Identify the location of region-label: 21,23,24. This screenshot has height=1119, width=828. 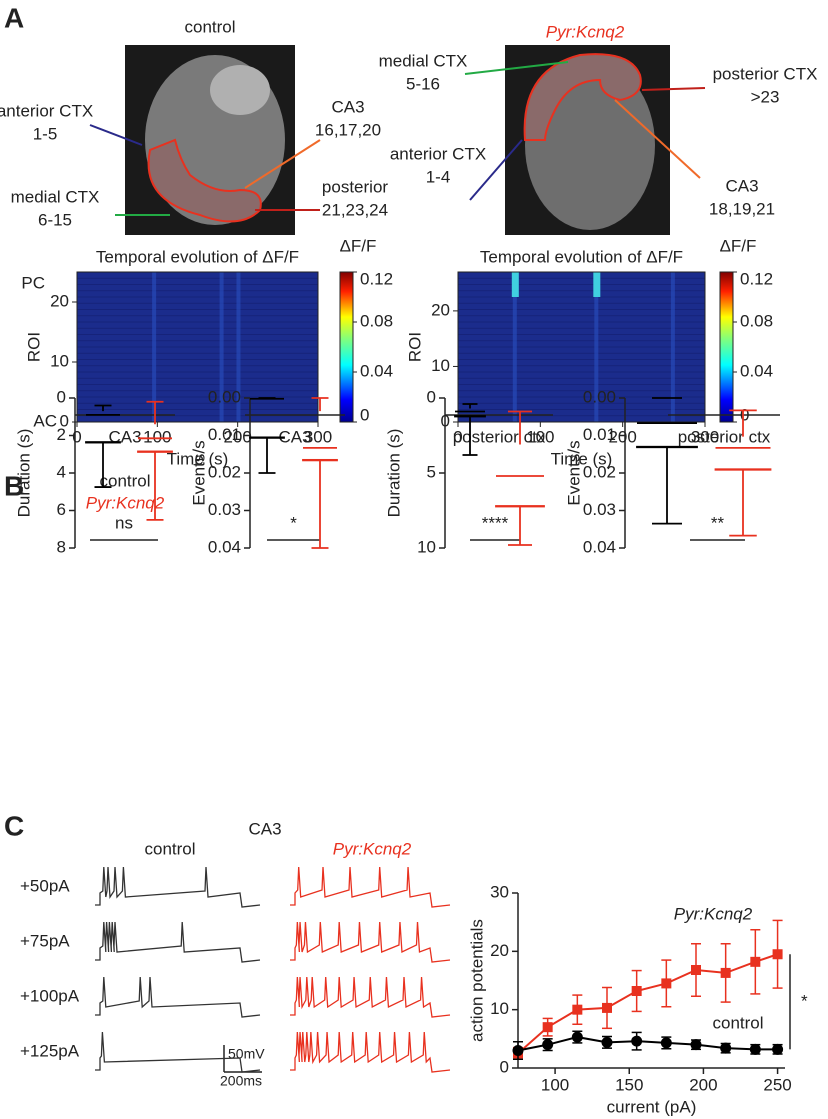
(355, 209).